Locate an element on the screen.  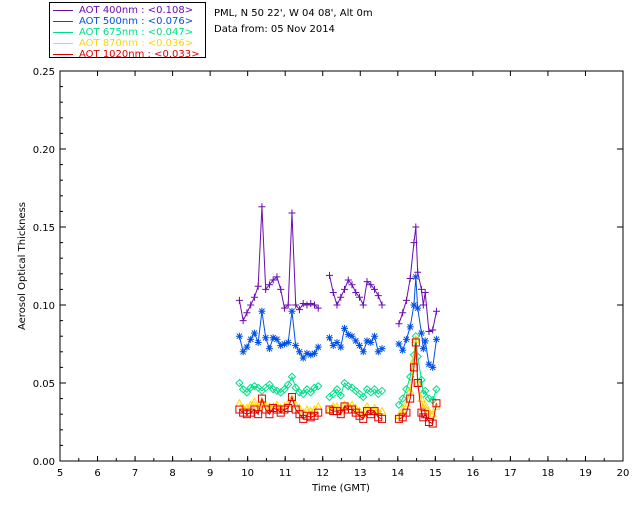
legend-item-1020nm: AOT 1020nm : <0.033> is located at coordinates (126, 54).